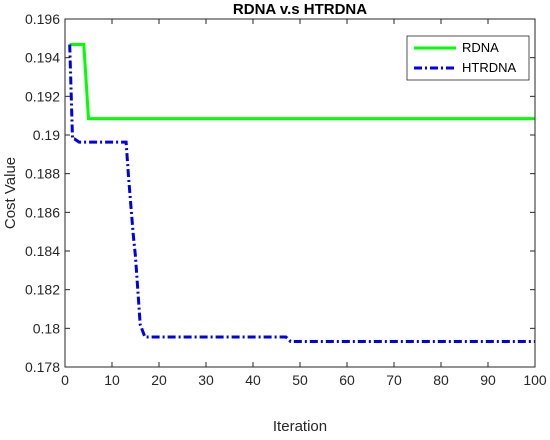 The width and height of the screenshot is (550, 440). What do you see at coordinates (535, 380) in the screenshot?
I see `x-tick-label: 100` at bounding box center [535, 380].